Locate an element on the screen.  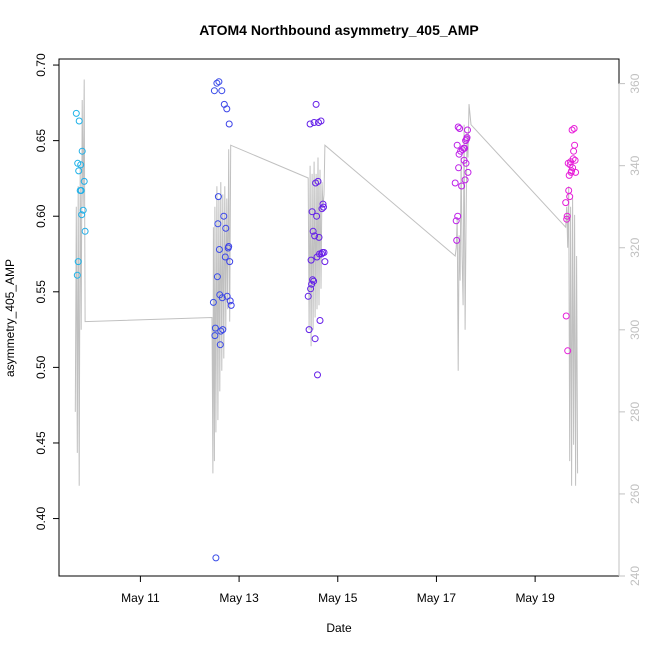
x-tick-label: May 17 is located at coordinates (437, 598).